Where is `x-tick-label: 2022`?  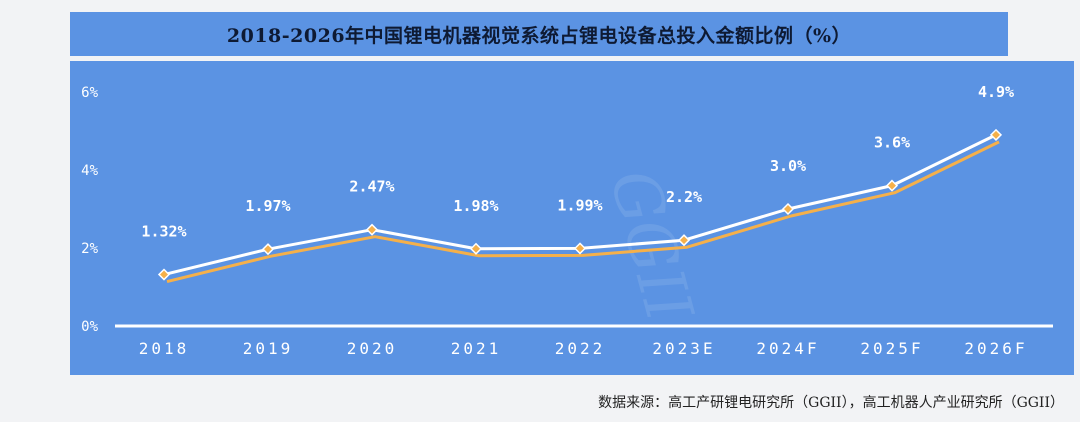
x-tick-label: 2022 is located at coordinates (580, 348).